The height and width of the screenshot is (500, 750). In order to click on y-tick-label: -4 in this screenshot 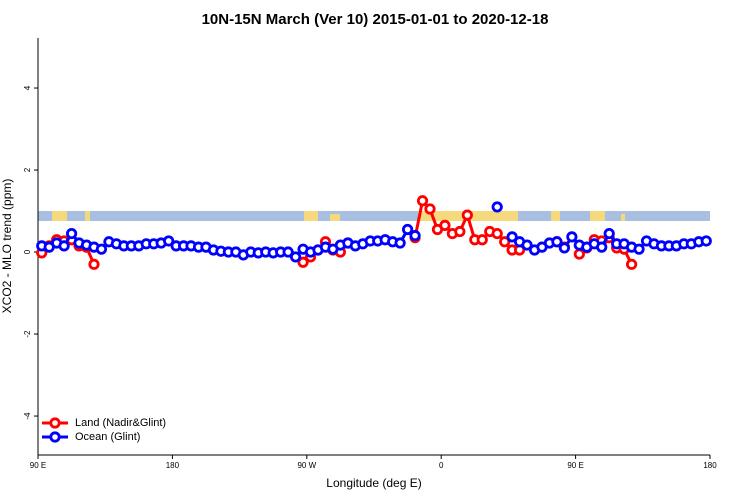, I will do `click(27, 416)`.